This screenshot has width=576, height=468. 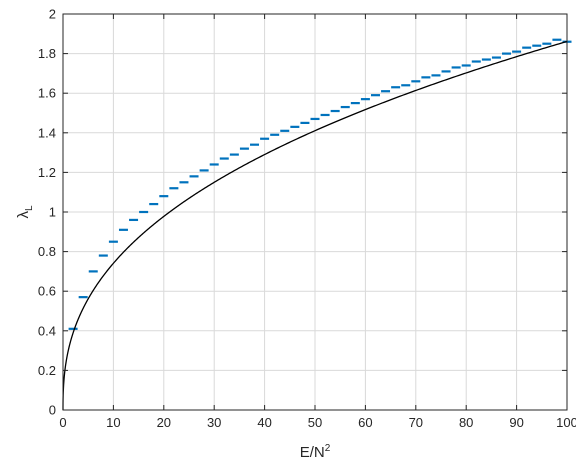 I want to click on y-tick-label: 0.8, so click(x=47, y=251).